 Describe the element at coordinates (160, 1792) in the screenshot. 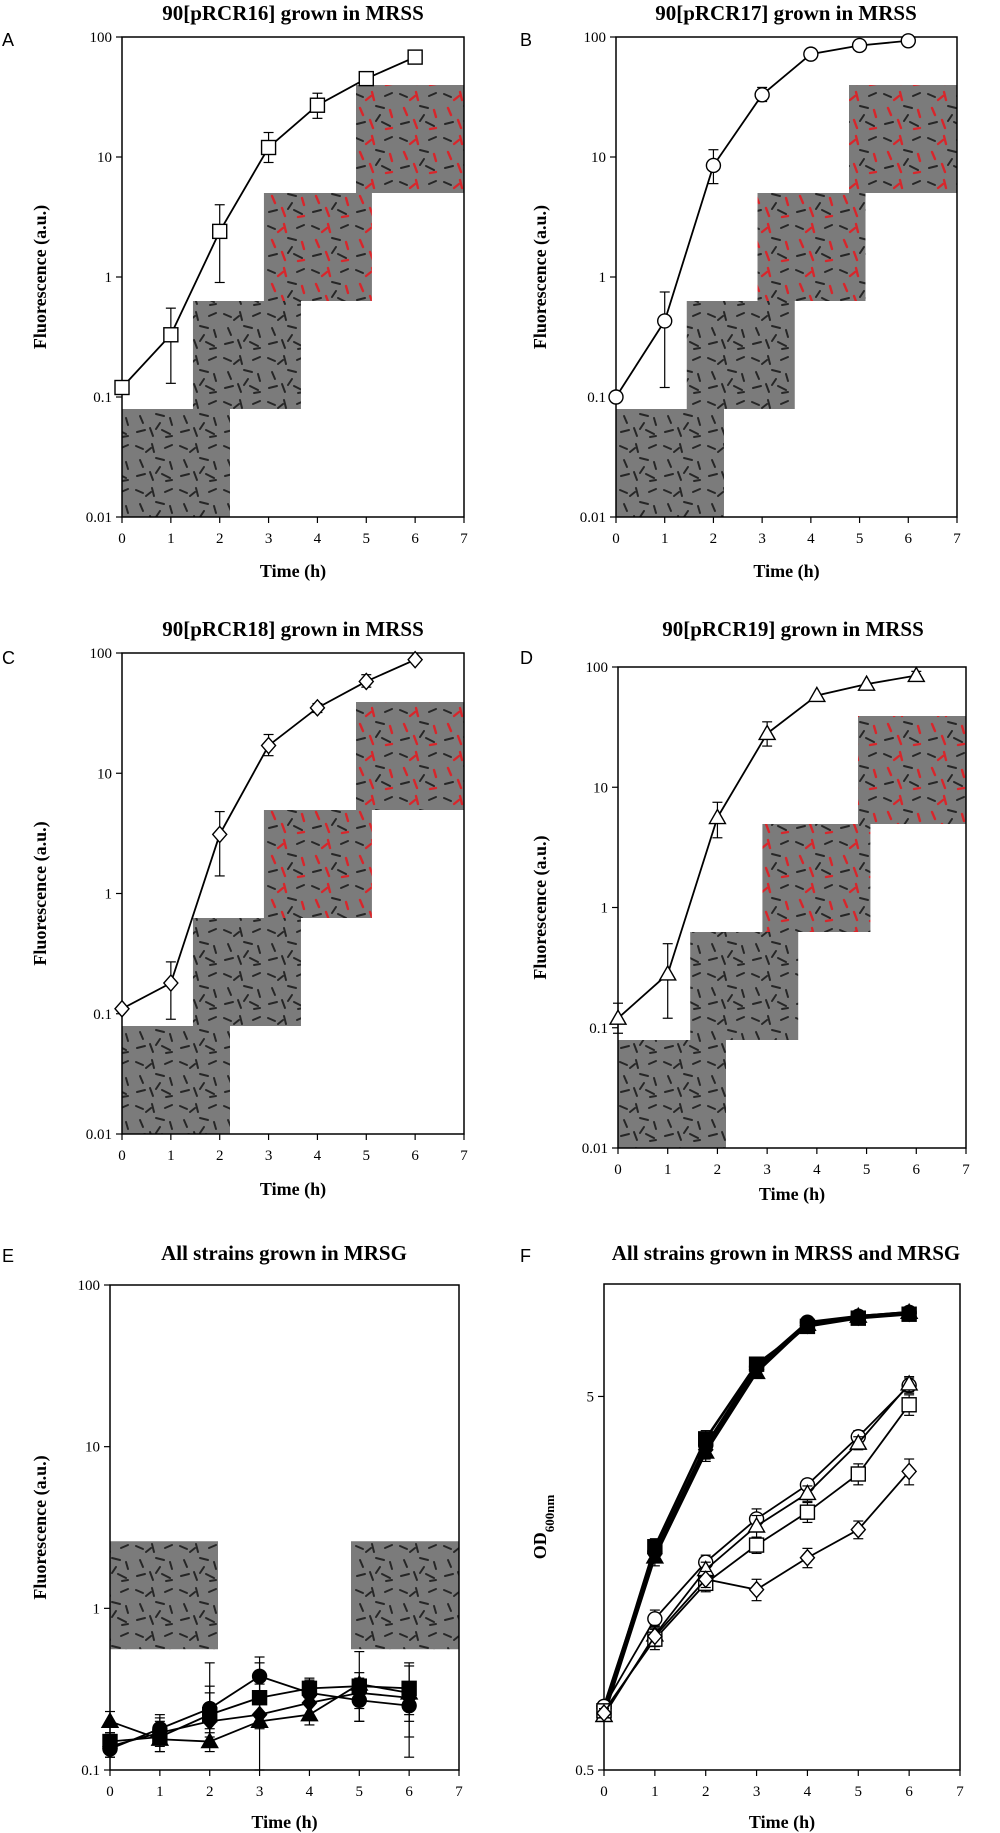

I see `x-tick-label: 1` at that location.